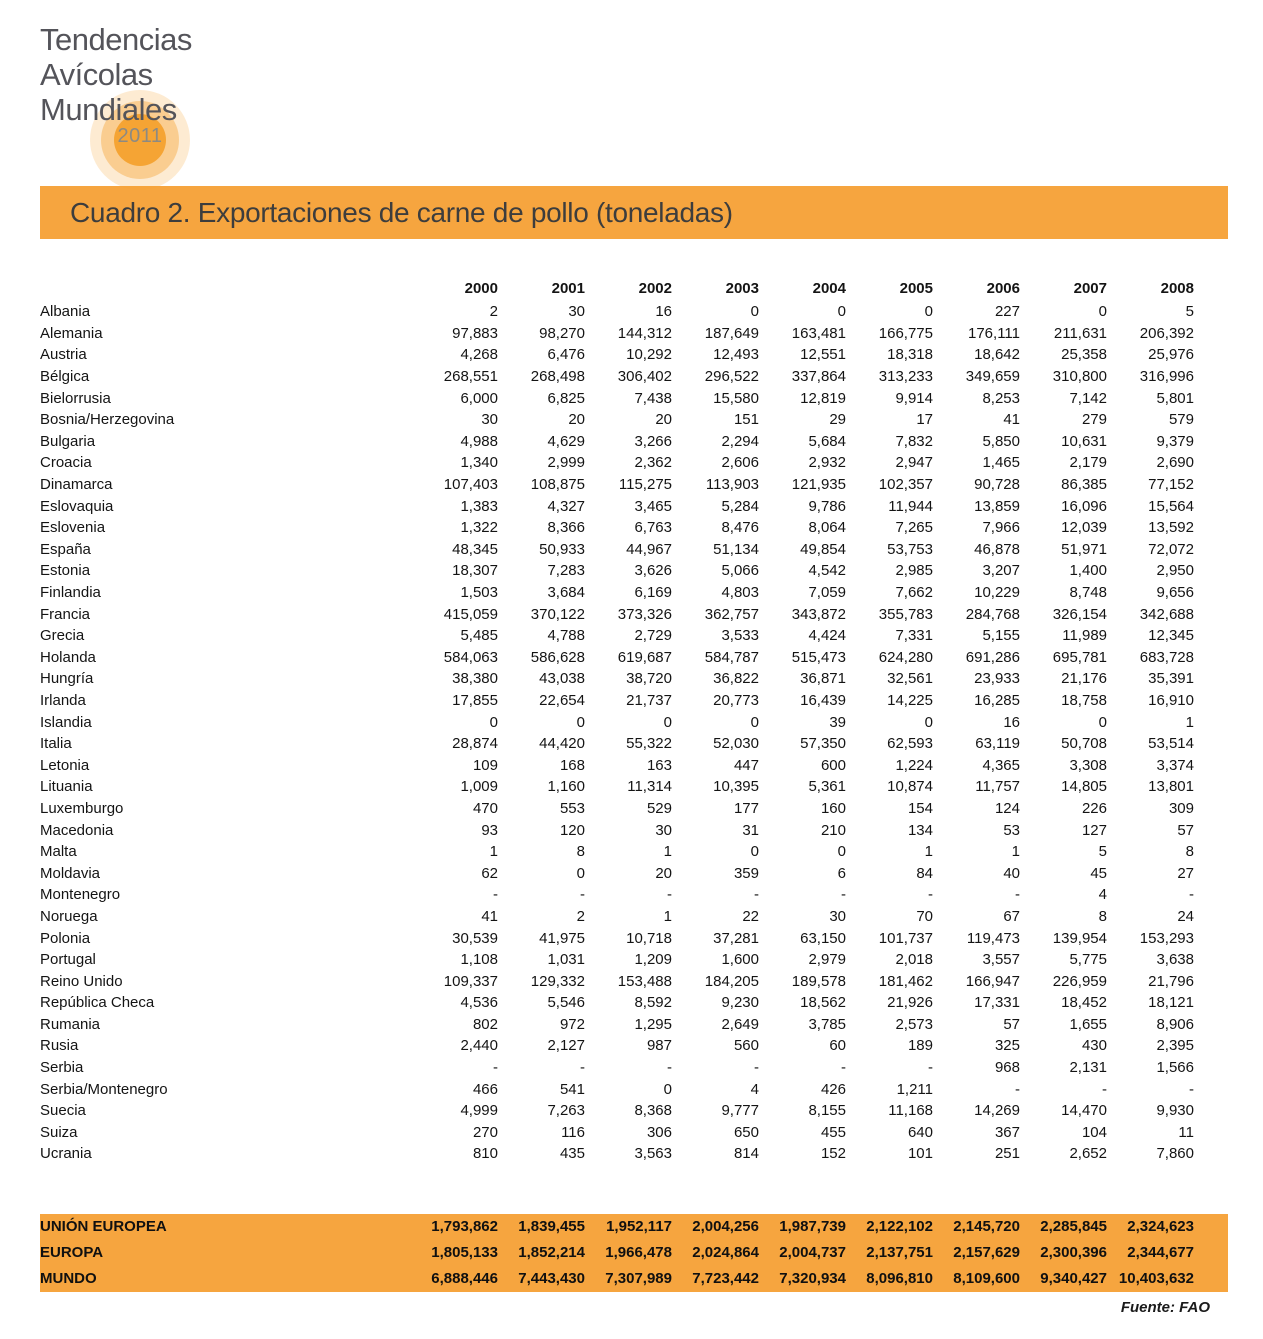  I want to click on value-cell: 51,971, so click(1084, 549).